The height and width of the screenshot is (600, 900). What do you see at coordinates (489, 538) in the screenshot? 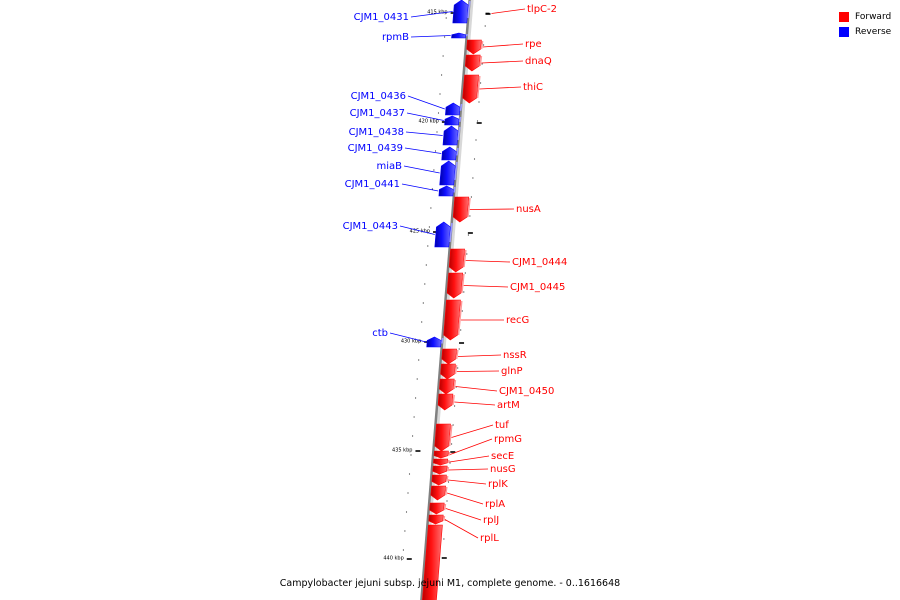
I see `gene-label: rplL` at bounding box center [489, 538].